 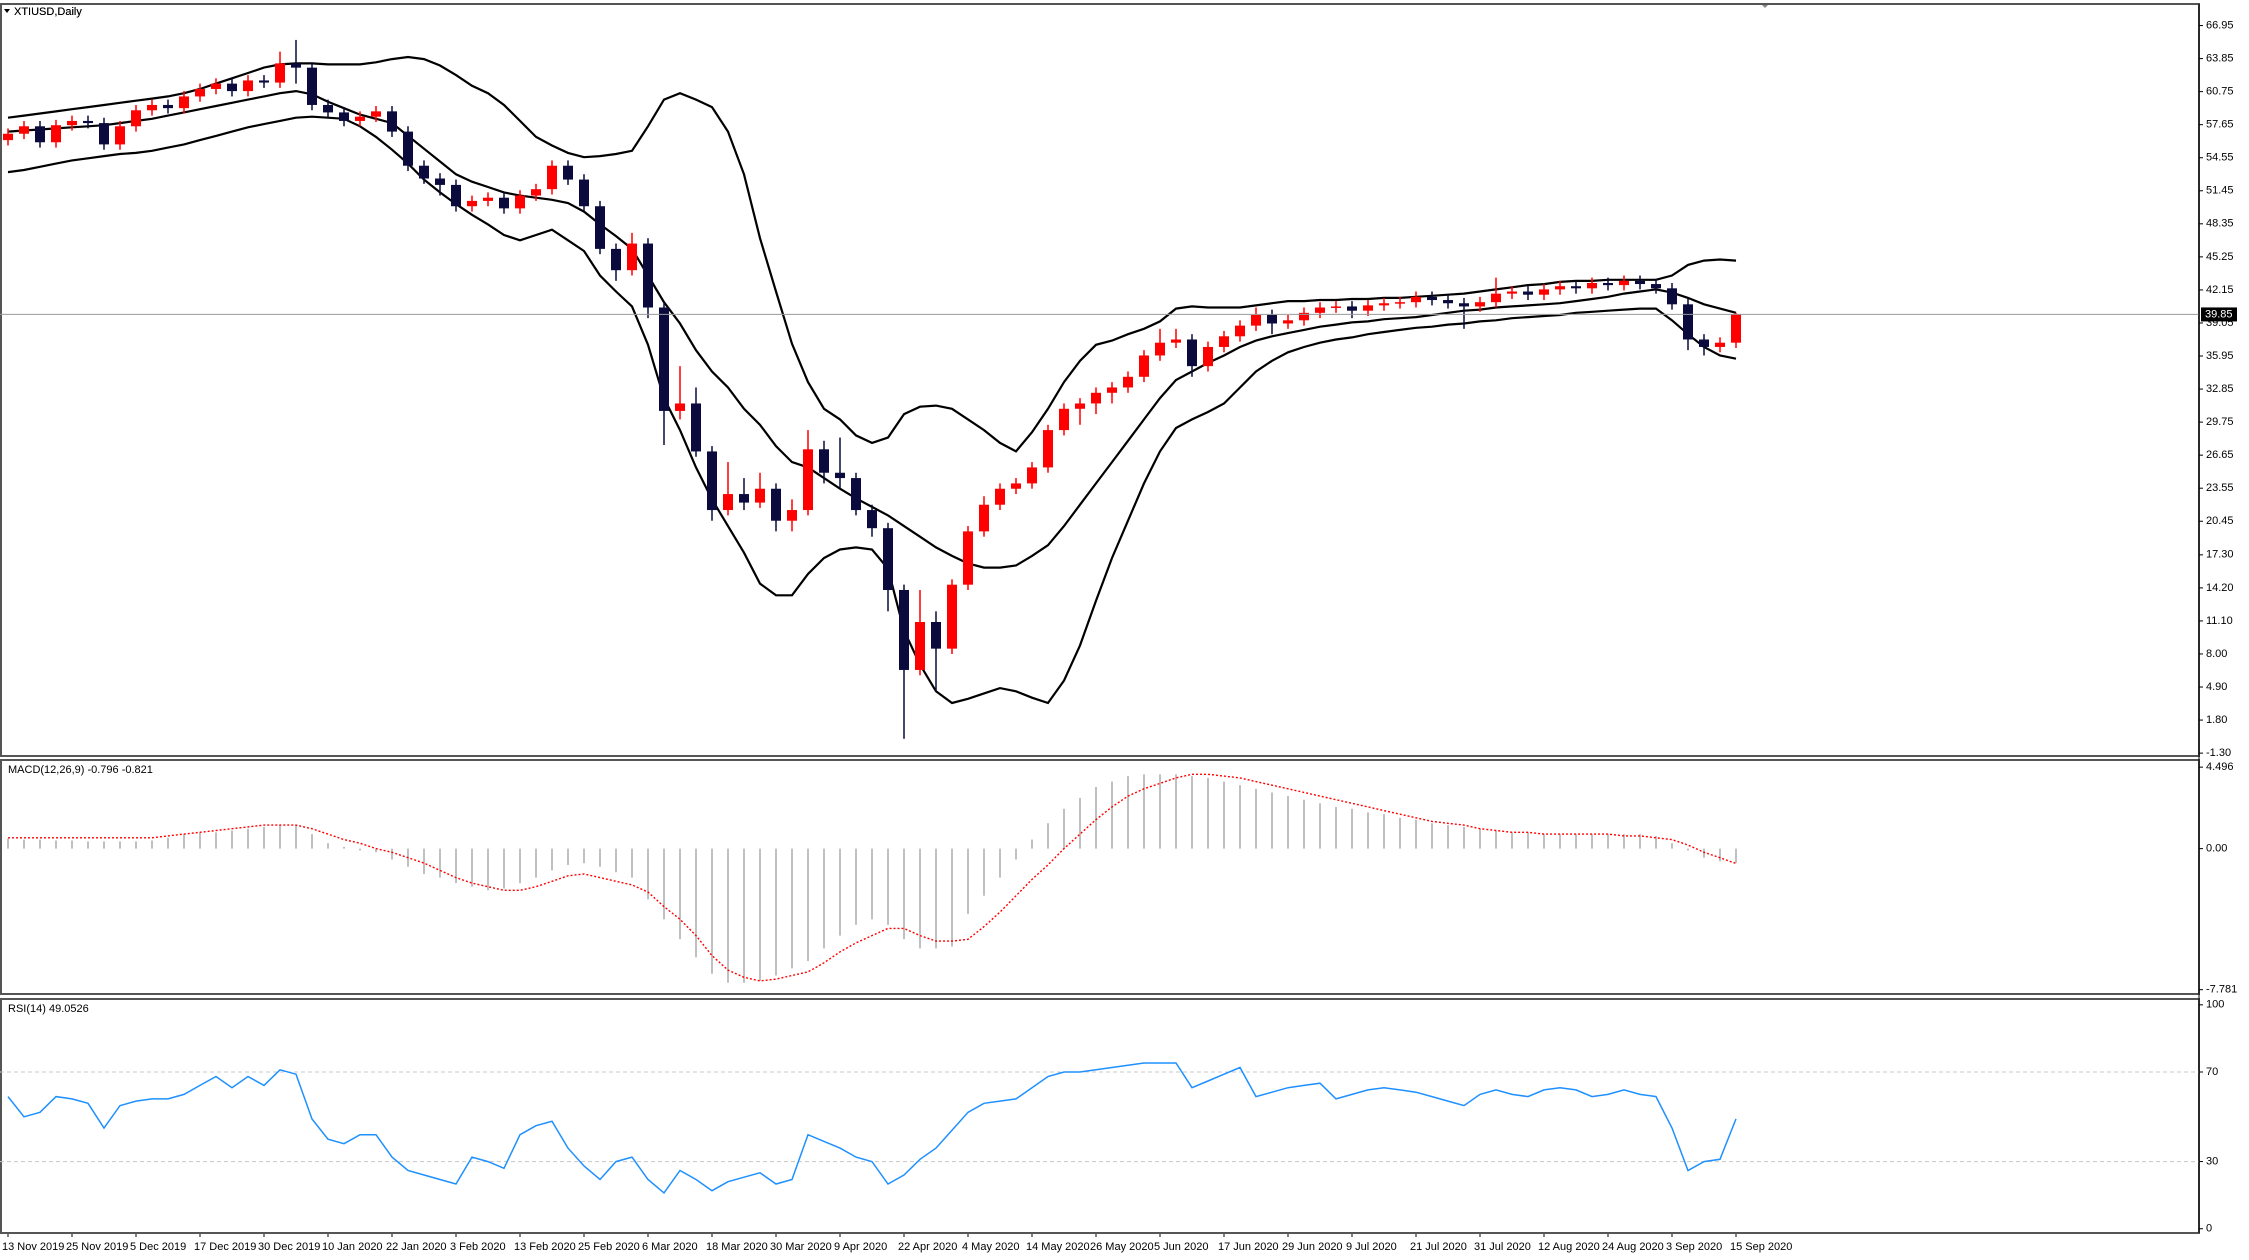 What do you see at coordinates (2220, 191) in the screenshot?
I see `y-tick-label: 51.45` at bounding box center [2220, 191].